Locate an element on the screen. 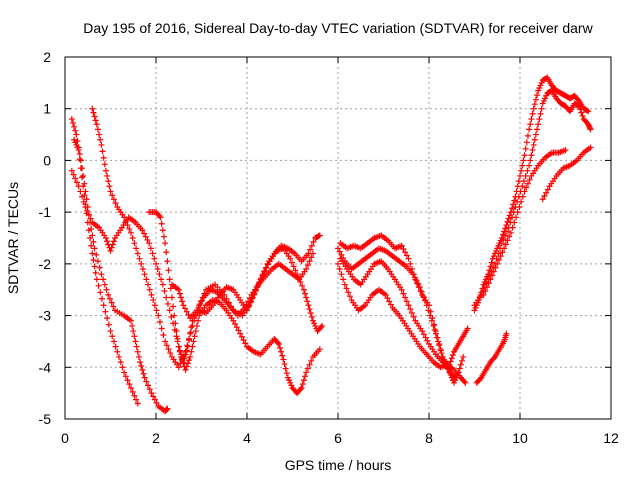  x-tick-label: 2 is located at coordinates (156, 438).